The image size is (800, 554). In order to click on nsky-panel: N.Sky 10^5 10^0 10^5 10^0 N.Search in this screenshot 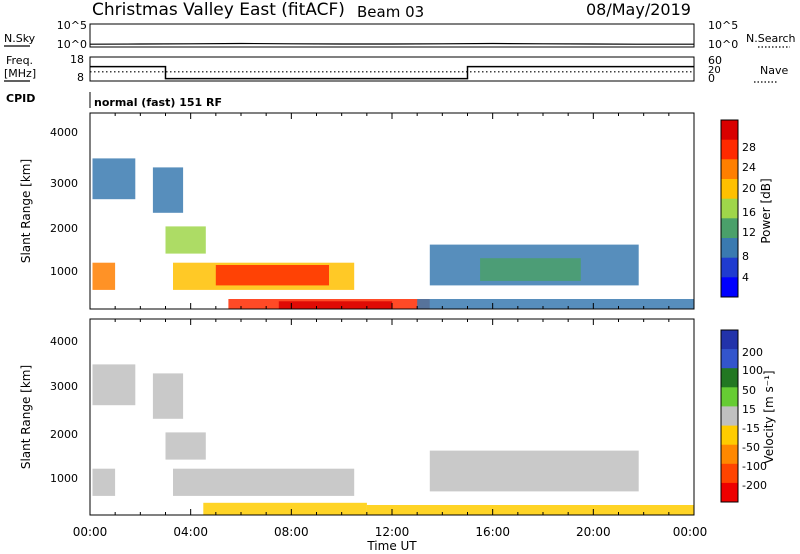, I will do `click(400, 35)`.